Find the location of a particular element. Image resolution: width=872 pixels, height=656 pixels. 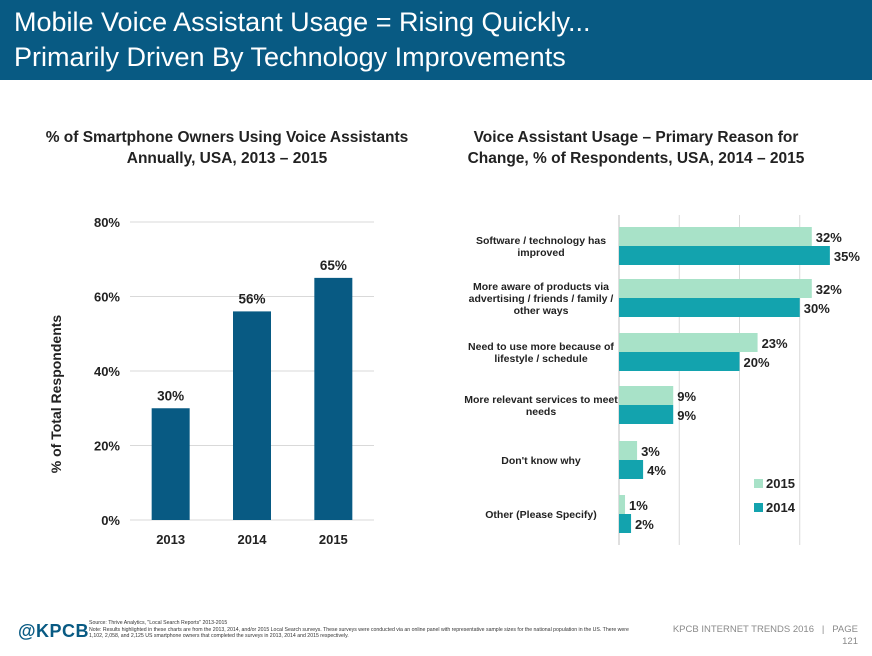

bar-value-label: 56% is located at coordinates (251, 298).